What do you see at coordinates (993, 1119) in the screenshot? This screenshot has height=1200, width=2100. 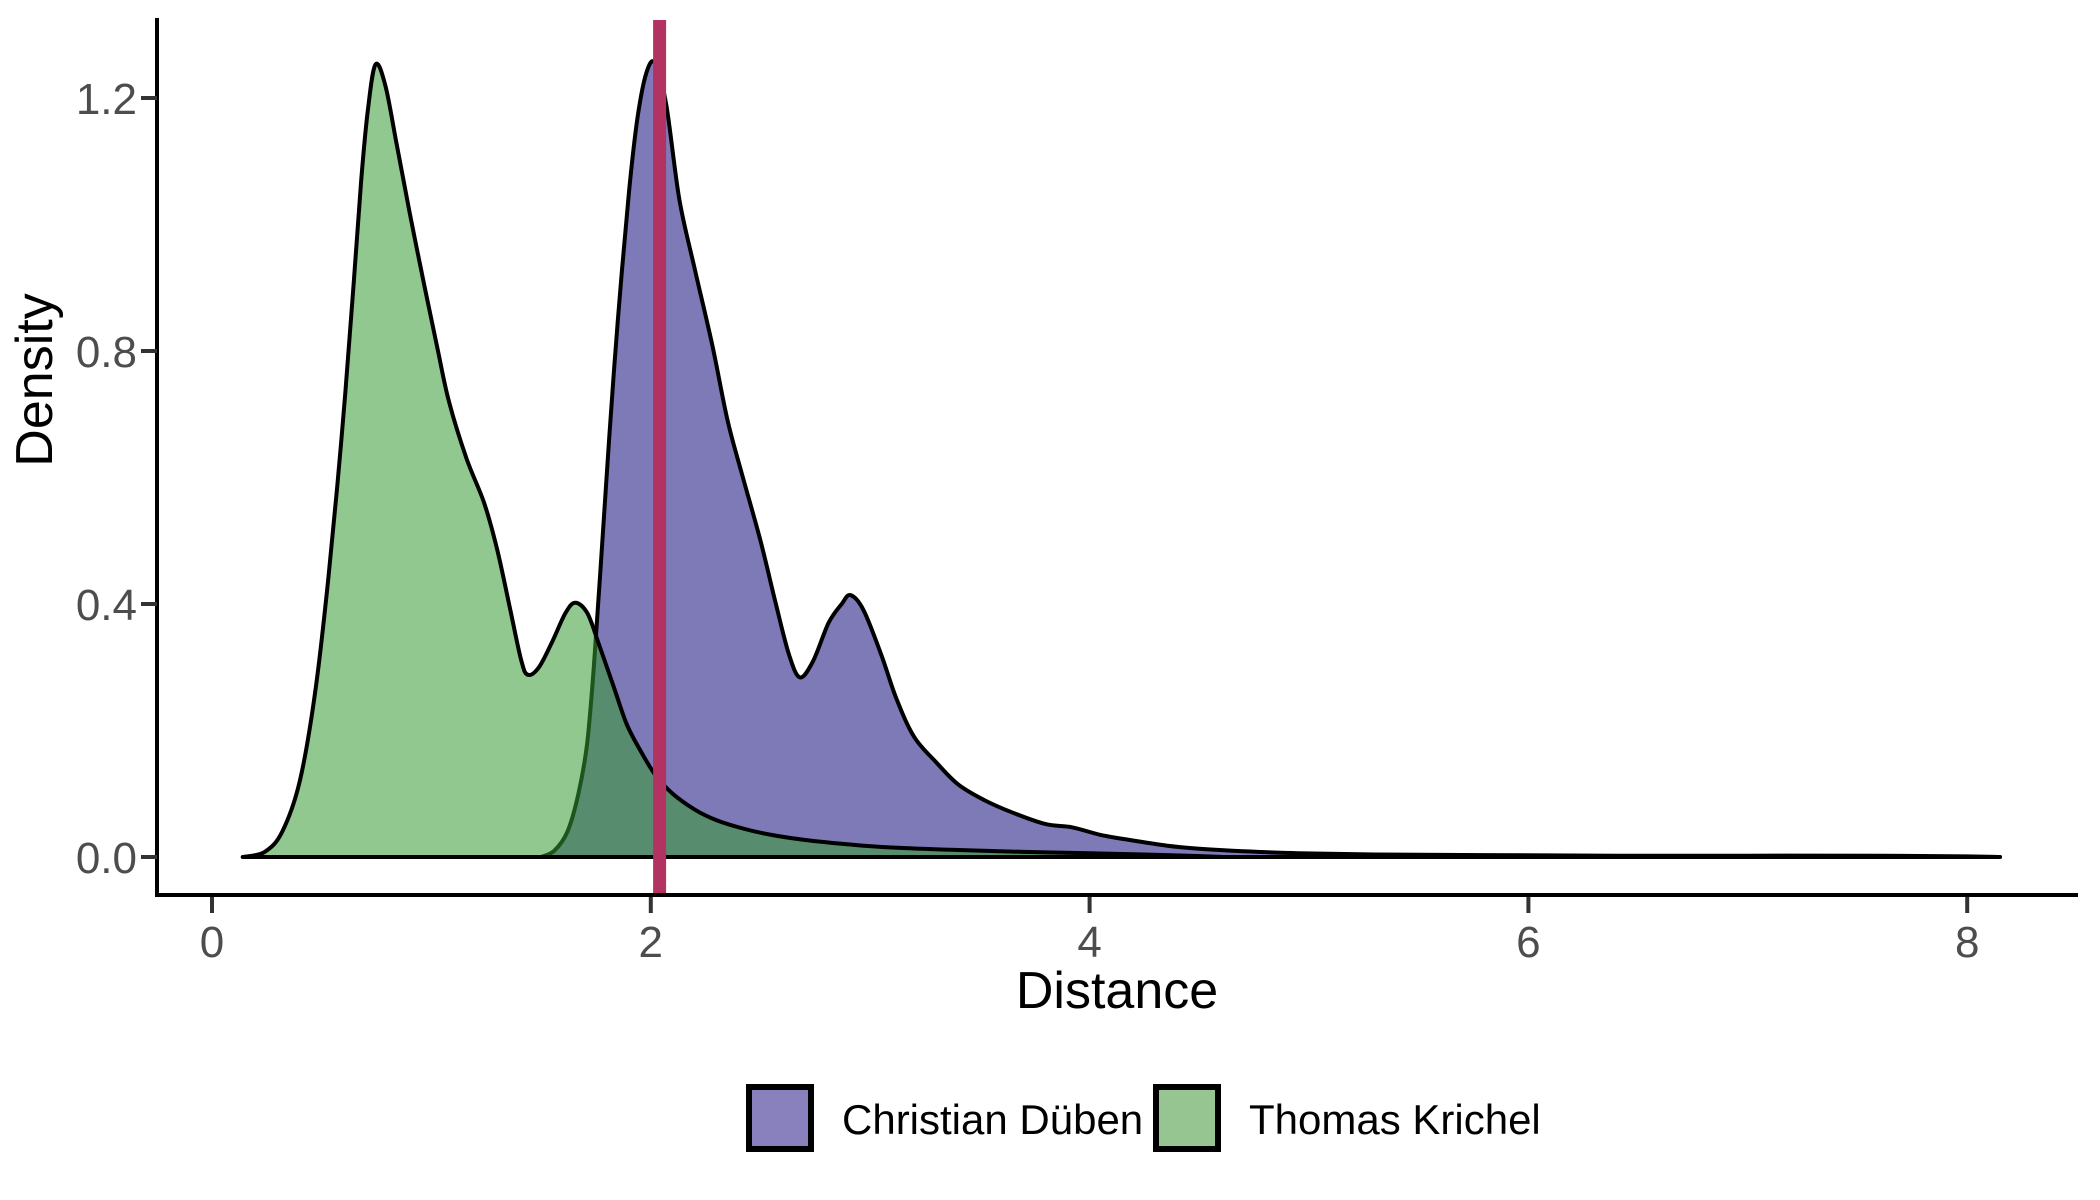 I see `legend-label-christian-duben: Christian Düben` at bounding box center [993, 1119].